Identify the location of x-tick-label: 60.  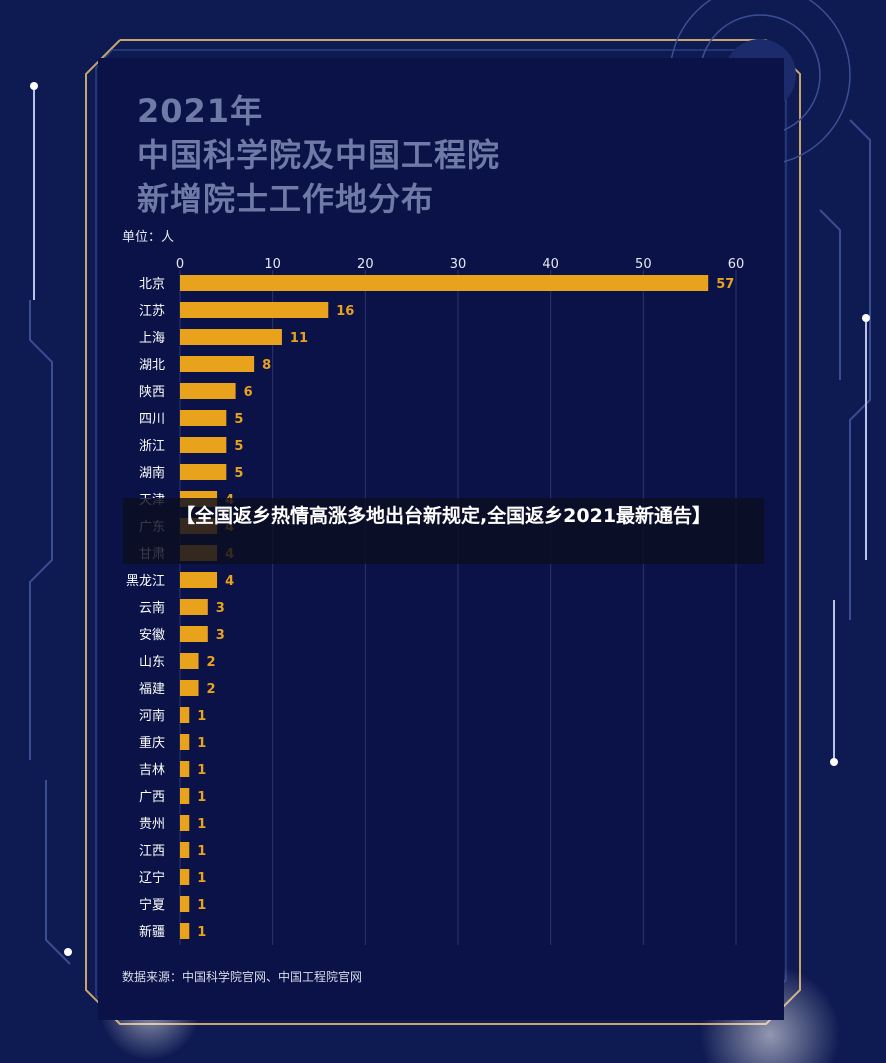
(736, 264).